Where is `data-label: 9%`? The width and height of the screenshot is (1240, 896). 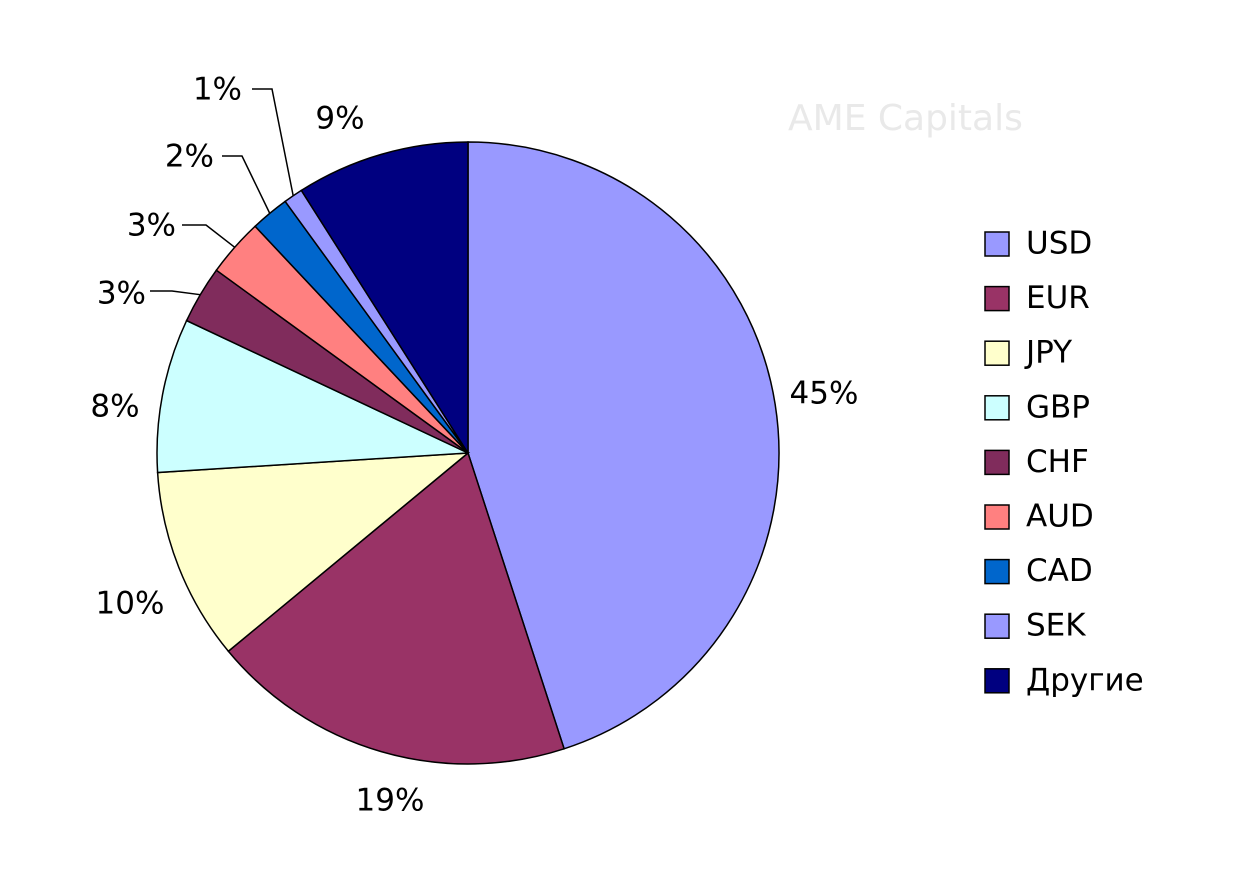
data-label: 9% is located at coordinates (339, 119).